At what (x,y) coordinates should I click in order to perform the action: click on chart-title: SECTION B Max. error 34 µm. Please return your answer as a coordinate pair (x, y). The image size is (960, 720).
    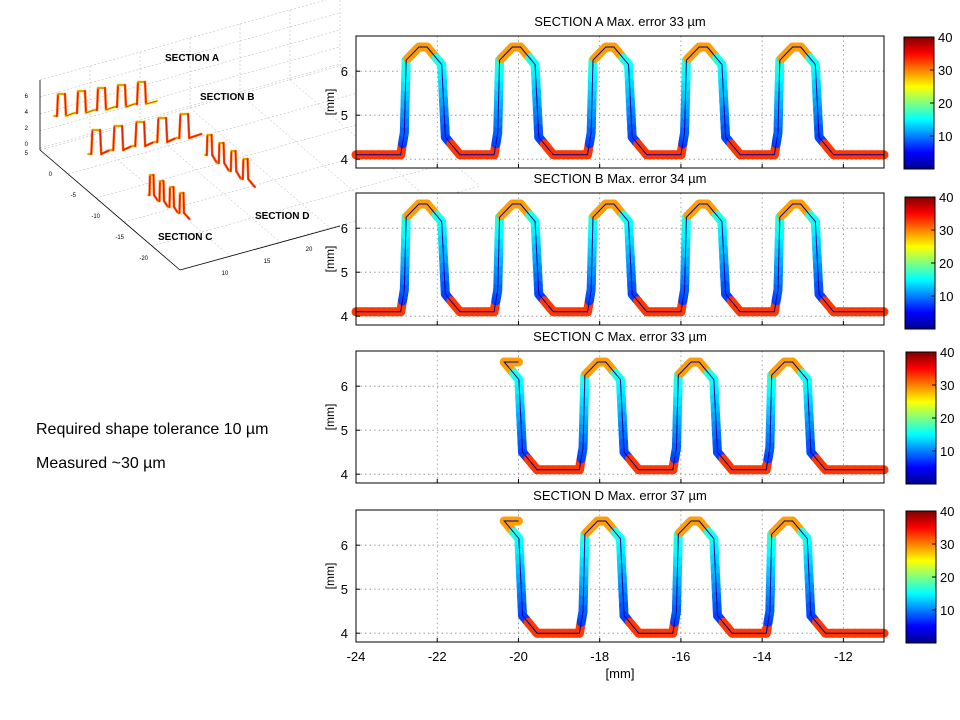
    Looking at the image, I should click on (620, 178).